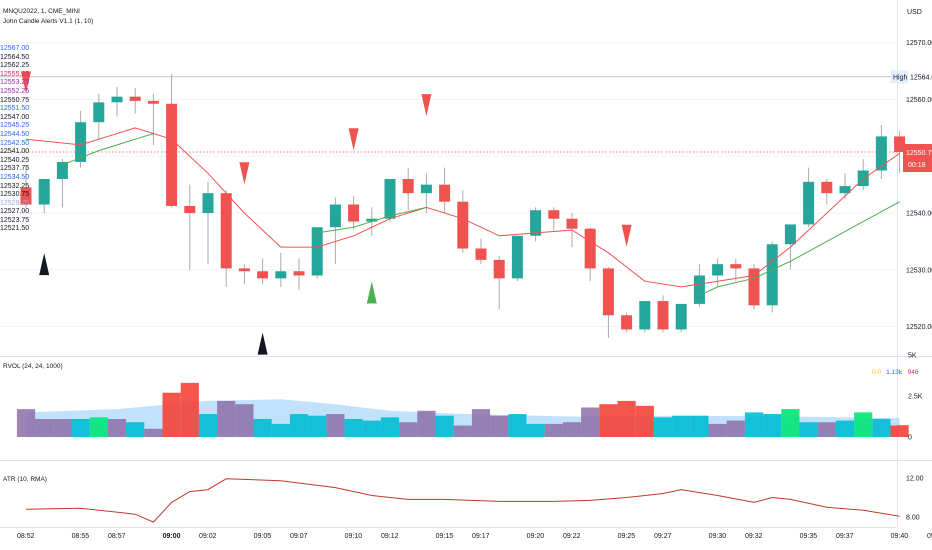  I want to click on left-stack-value: 12542.50, so click(15, 143).